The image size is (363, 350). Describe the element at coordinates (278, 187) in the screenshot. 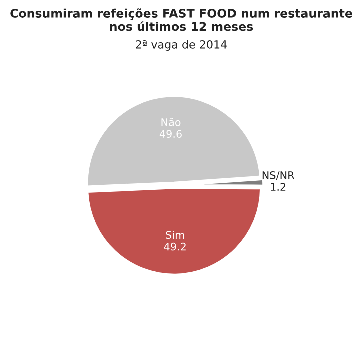

I see `data-label: 1.2` at that location.